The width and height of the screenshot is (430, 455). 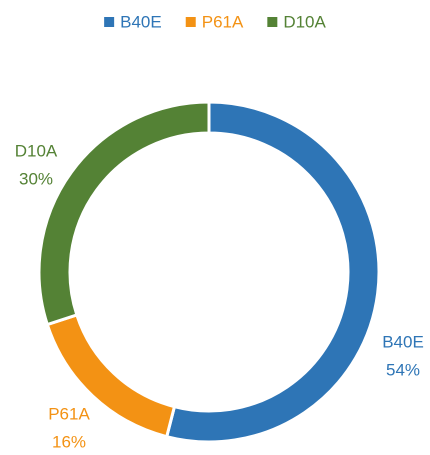 What do you see at coordinates (223, 21) in the screenshot?
I see `legend-label: P61A` at bounding box center [223, 21].